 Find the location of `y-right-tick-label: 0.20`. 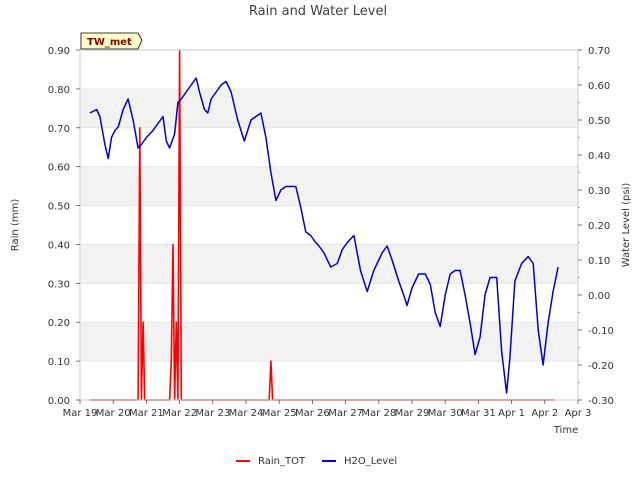

y-right-tick-label: 0.20 is located at coordinates (599, 226).